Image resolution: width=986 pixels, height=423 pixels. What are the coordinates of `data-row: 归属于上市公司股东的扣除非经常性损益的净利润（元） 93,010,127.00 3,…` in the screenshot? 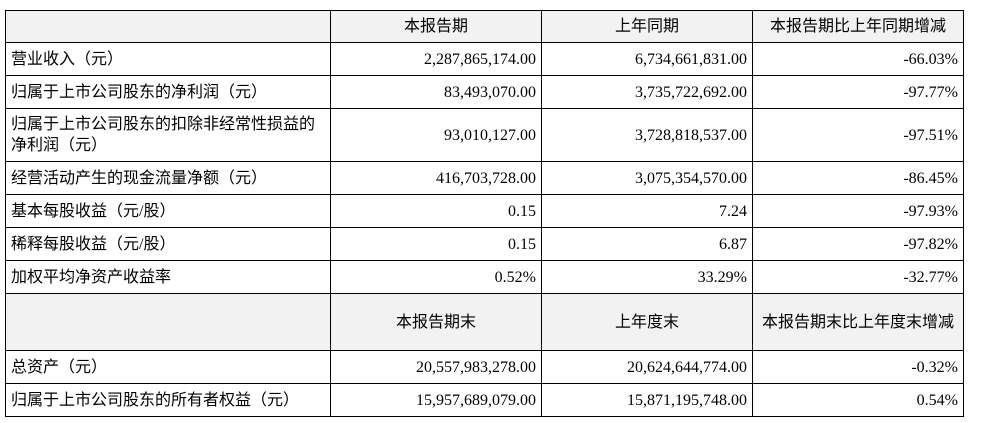 It's located at (484, 135).